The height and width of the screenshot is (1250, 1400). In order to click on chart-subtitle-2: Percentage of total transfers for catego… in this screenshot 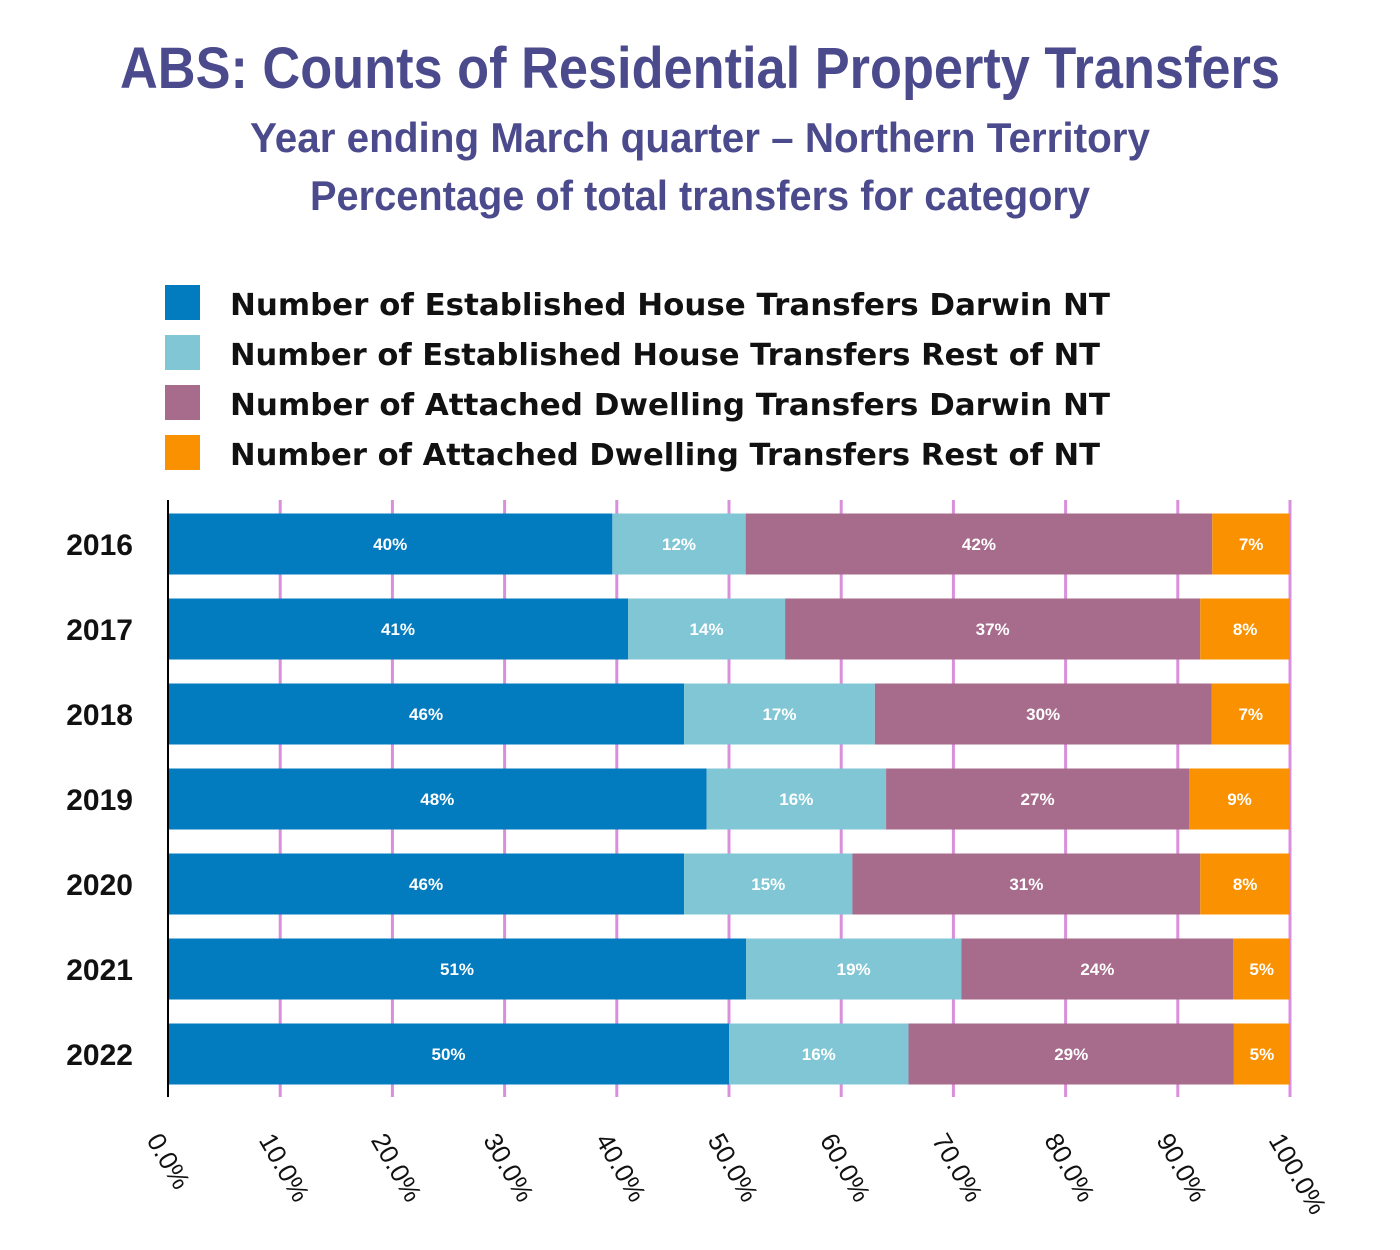, I will do `click(700, 195)`.